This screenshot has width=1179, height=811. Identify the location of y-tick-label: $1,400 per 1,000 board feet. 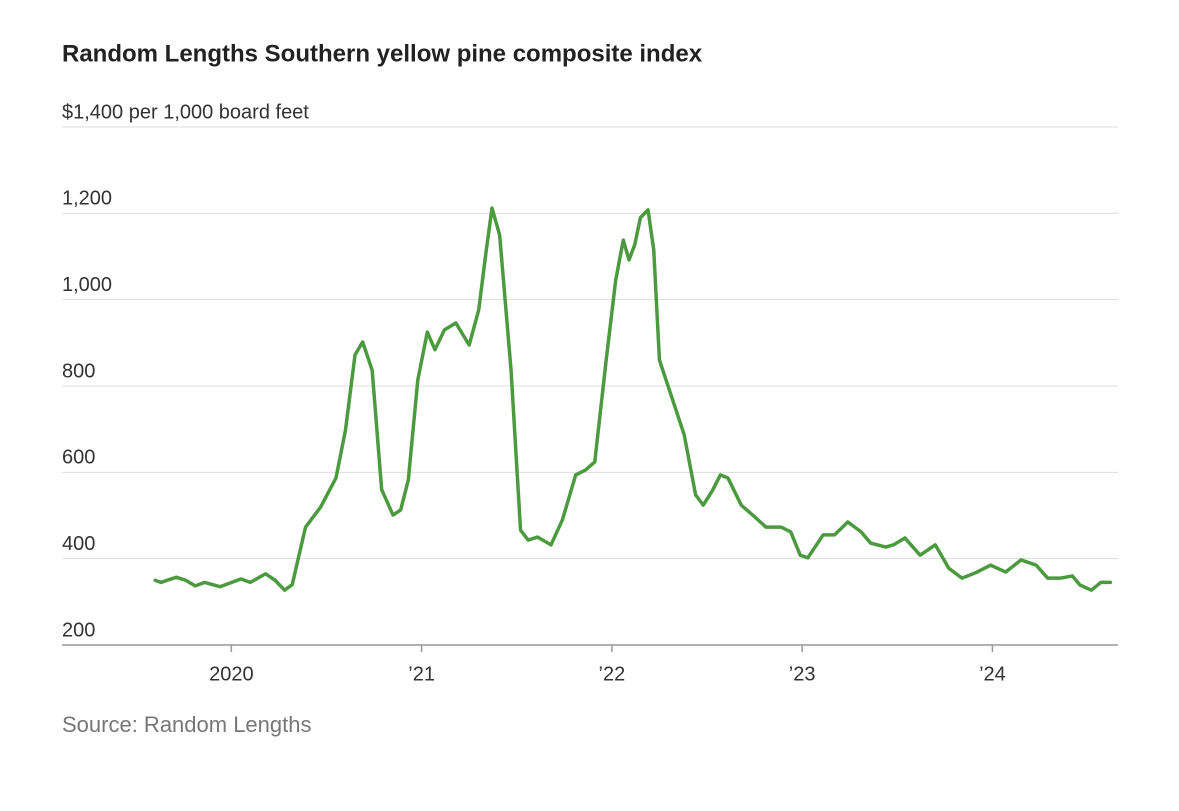
(185, 112).